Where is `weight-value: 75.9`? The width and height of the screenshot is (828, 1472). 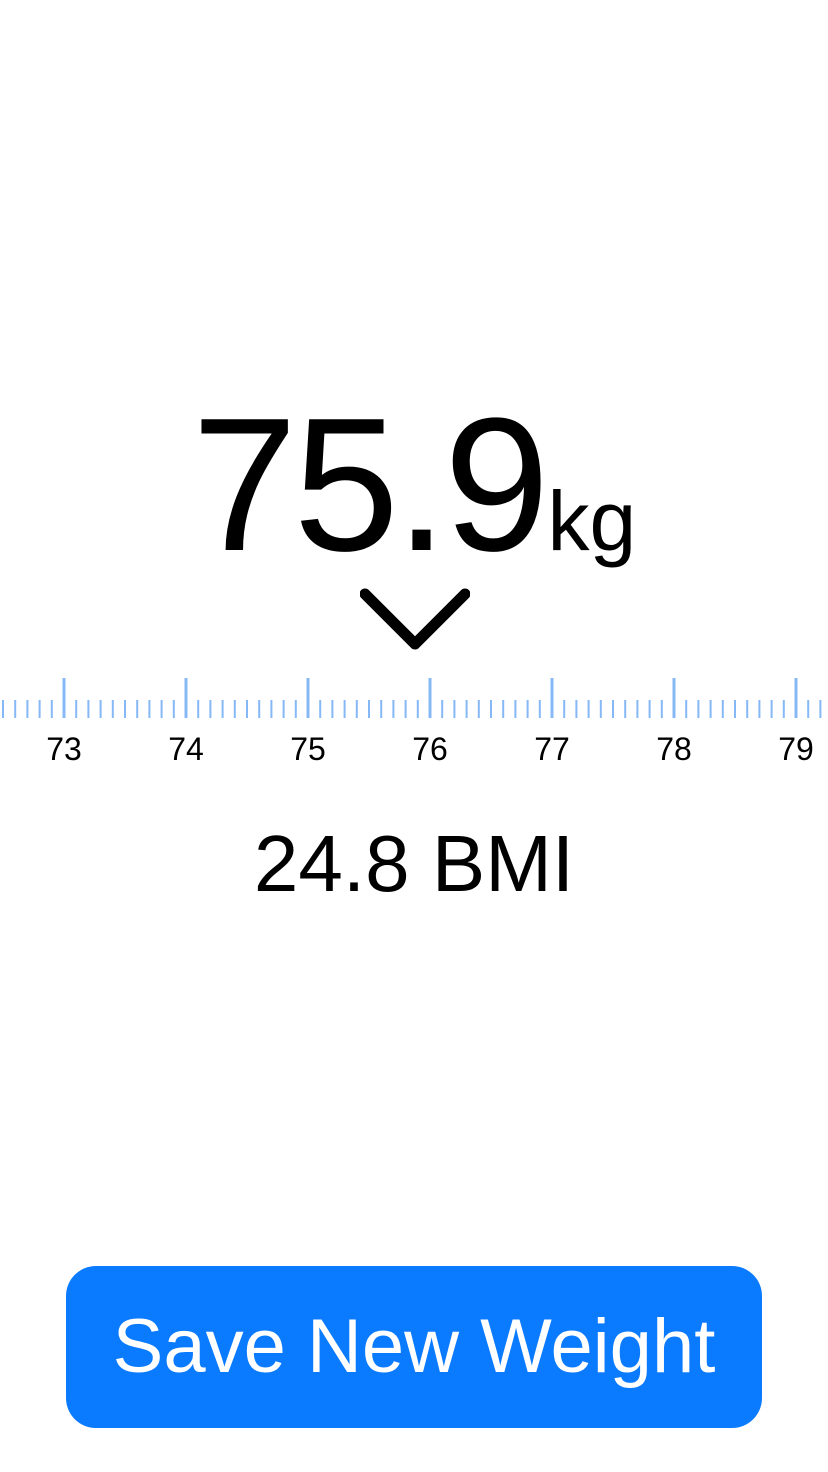
weight-value: 75.9 is located at coordinates (370, 485).